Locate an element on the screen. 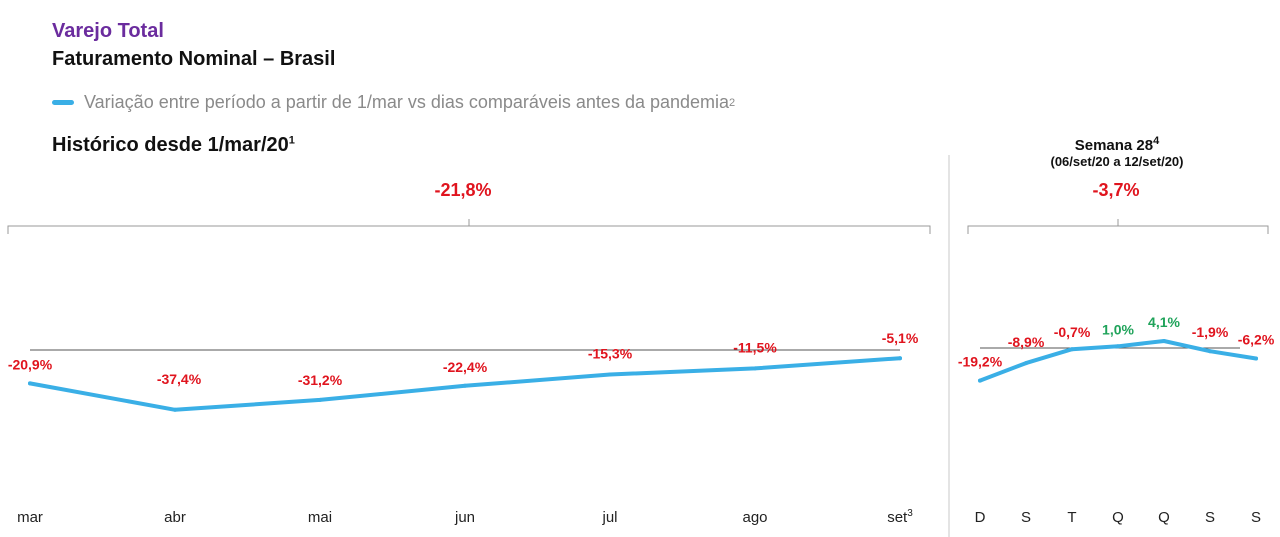 The height and width of the screenshot is (537, 1280). history-data-label-0: -20,9% is located at coordinates (30, 364).